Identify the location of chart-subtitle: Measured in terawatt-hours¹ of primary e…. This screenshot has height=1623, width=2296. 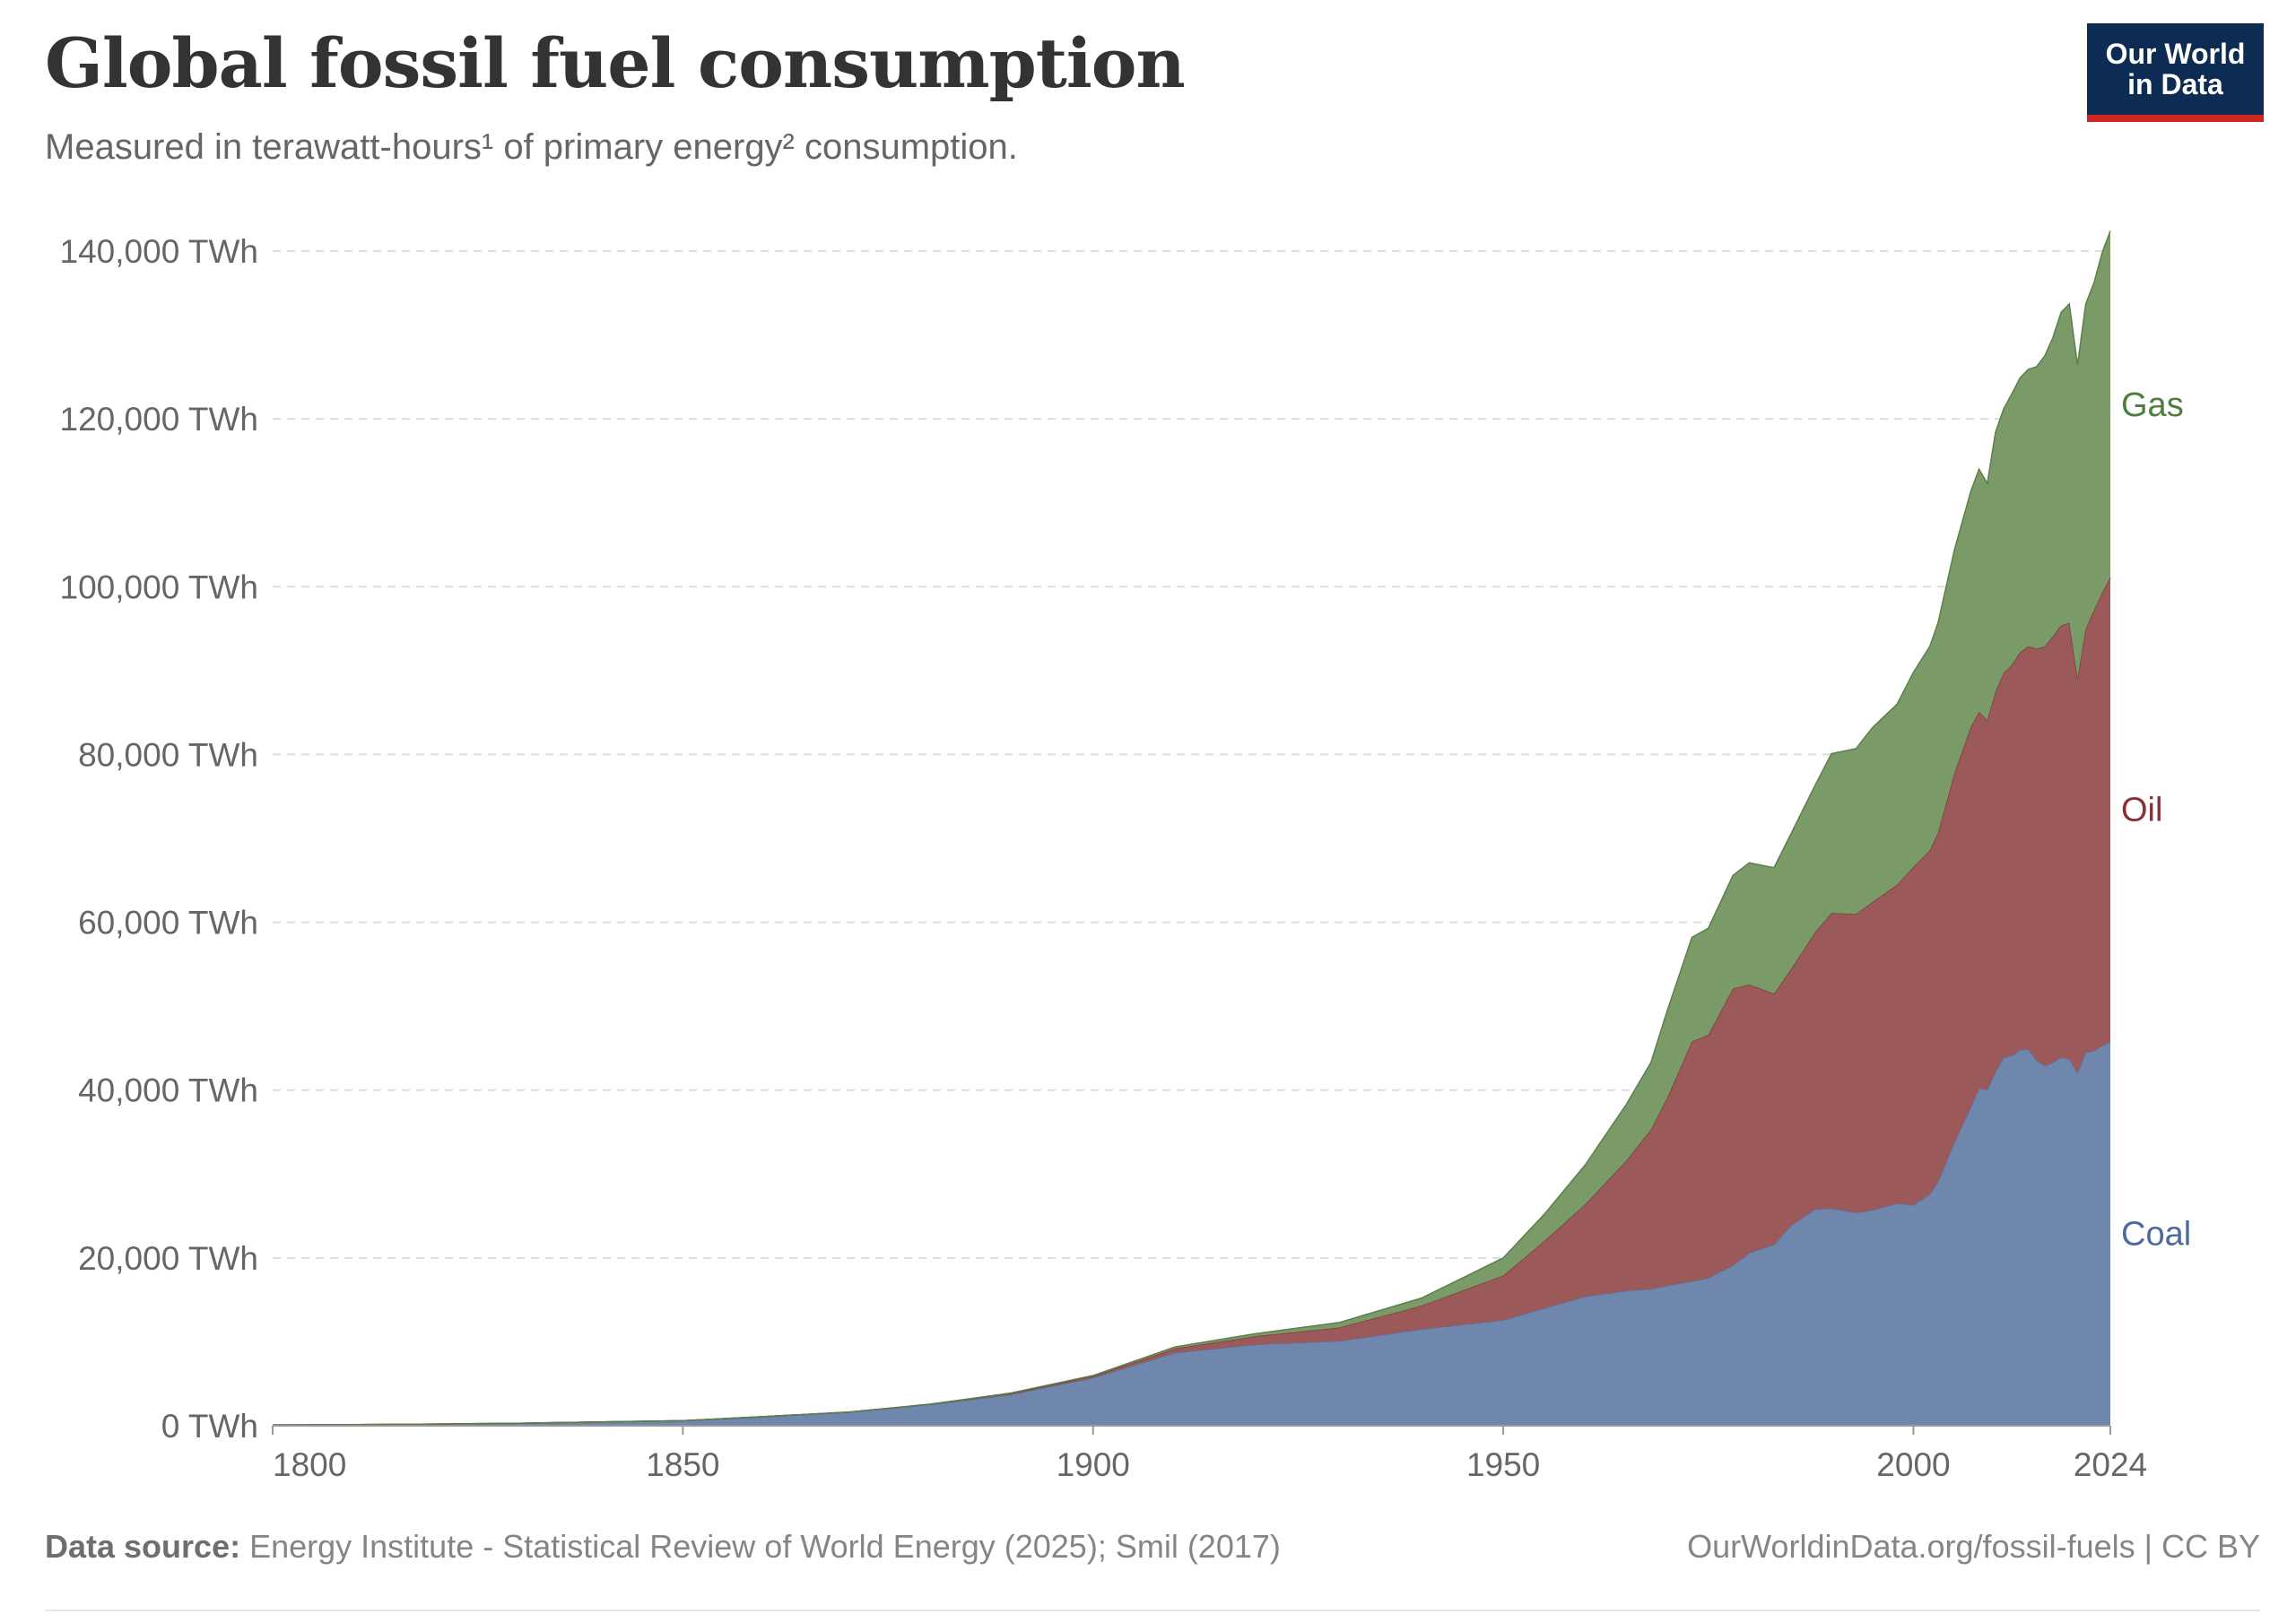
(531, 147).